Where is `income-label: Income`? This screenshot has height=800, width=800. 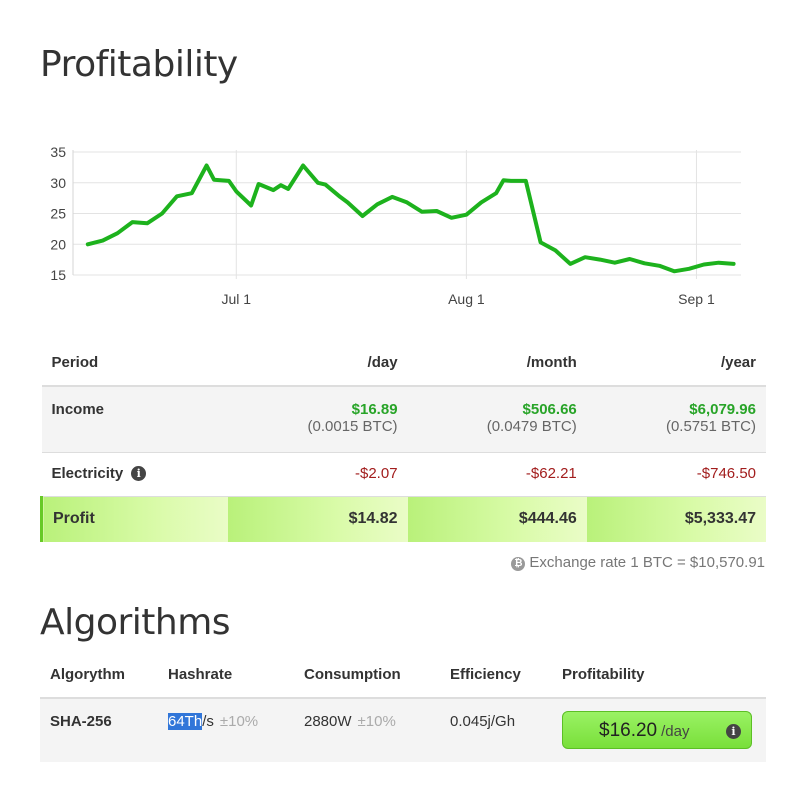
income-label: Income is located at coordinates (135, 419).